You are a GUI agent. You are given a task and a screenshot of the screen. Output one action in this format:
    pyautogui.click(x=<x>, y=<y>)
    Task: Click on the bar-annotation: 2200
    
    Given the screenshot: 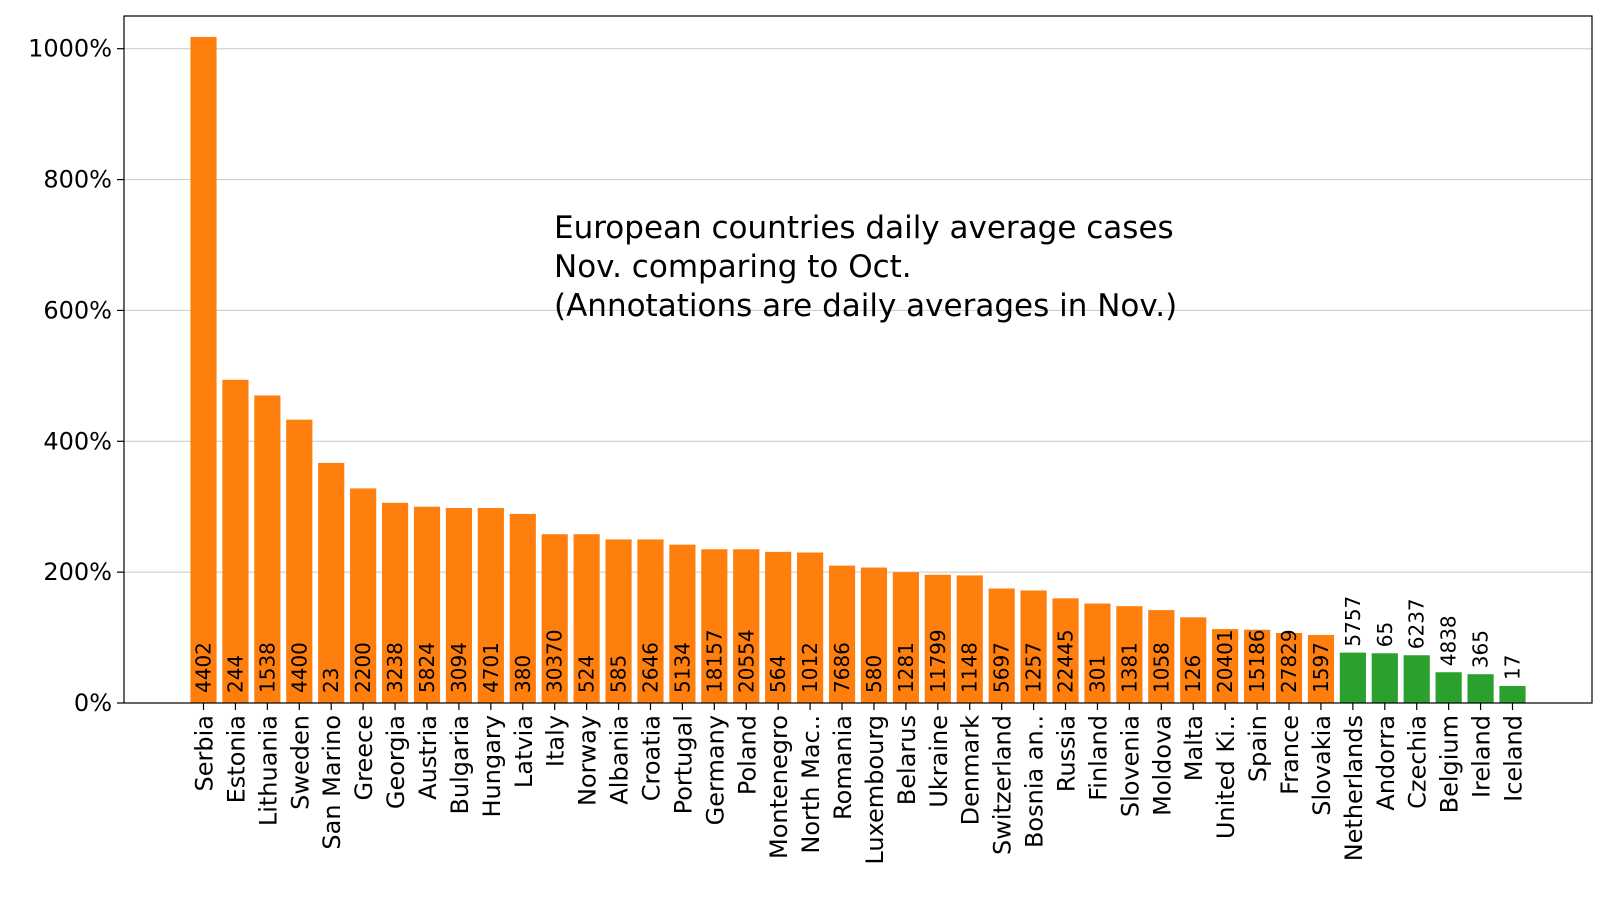 What is the action you would take?
    pyautogui.click(x=363, y=667)
    